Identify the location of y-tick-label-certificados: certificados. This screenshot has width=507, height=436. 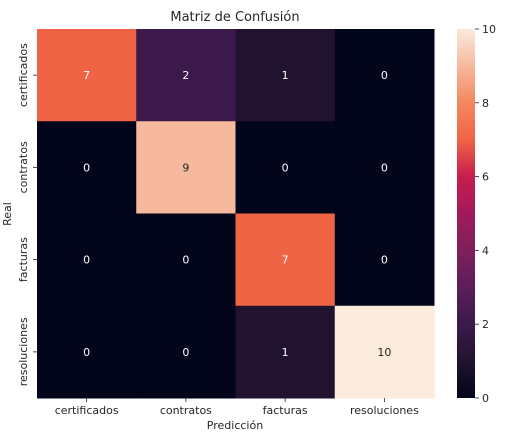
(23, 75).